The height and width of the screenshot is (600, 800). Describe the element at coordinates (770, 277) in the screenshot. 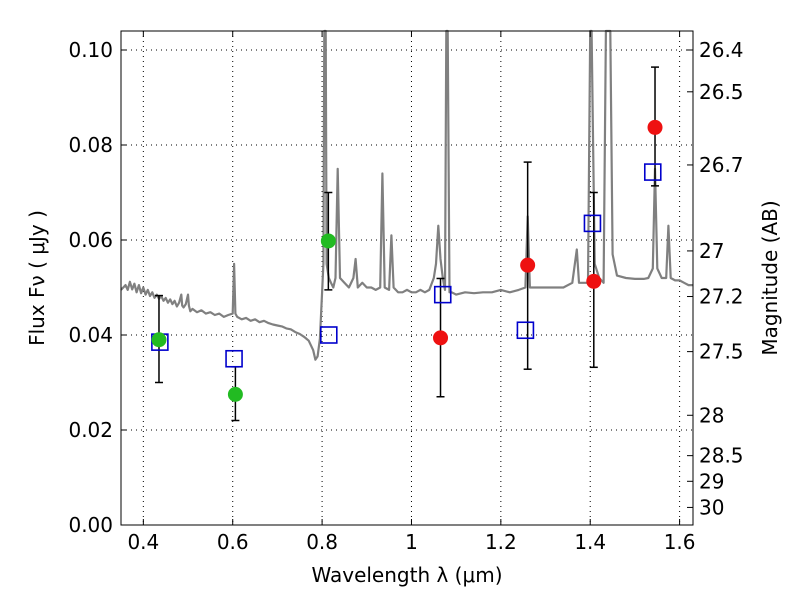

I see `y2-axis-title: Magnitude (AB)` at that location.